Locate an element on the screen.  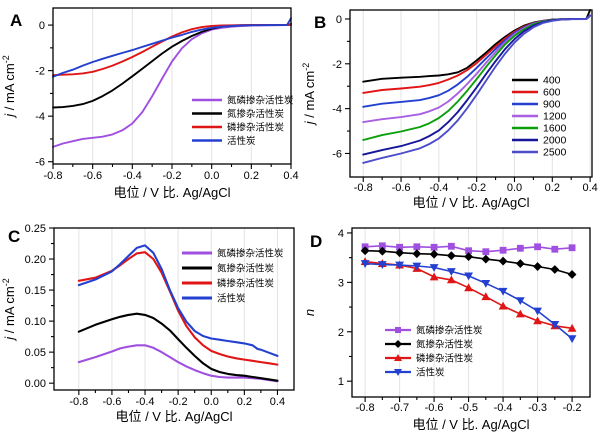
panel-letter: C is located at coordinates (14, 236).